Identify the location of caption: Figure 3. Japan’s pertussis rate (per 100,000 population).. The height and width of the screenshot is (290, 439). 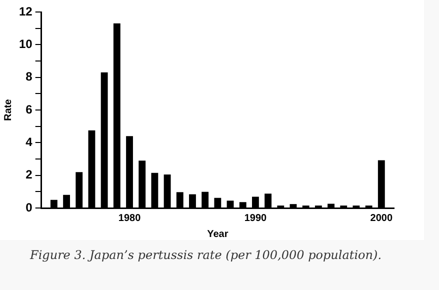
(205, 254).